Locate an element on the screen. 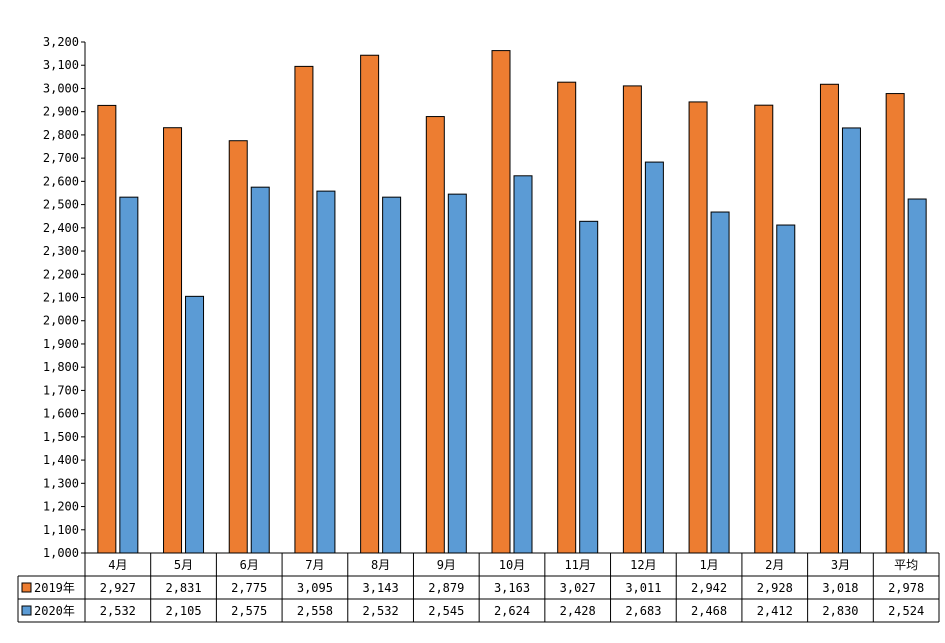  y-tick-label: 1,300 is located at coordinates (61, 483).